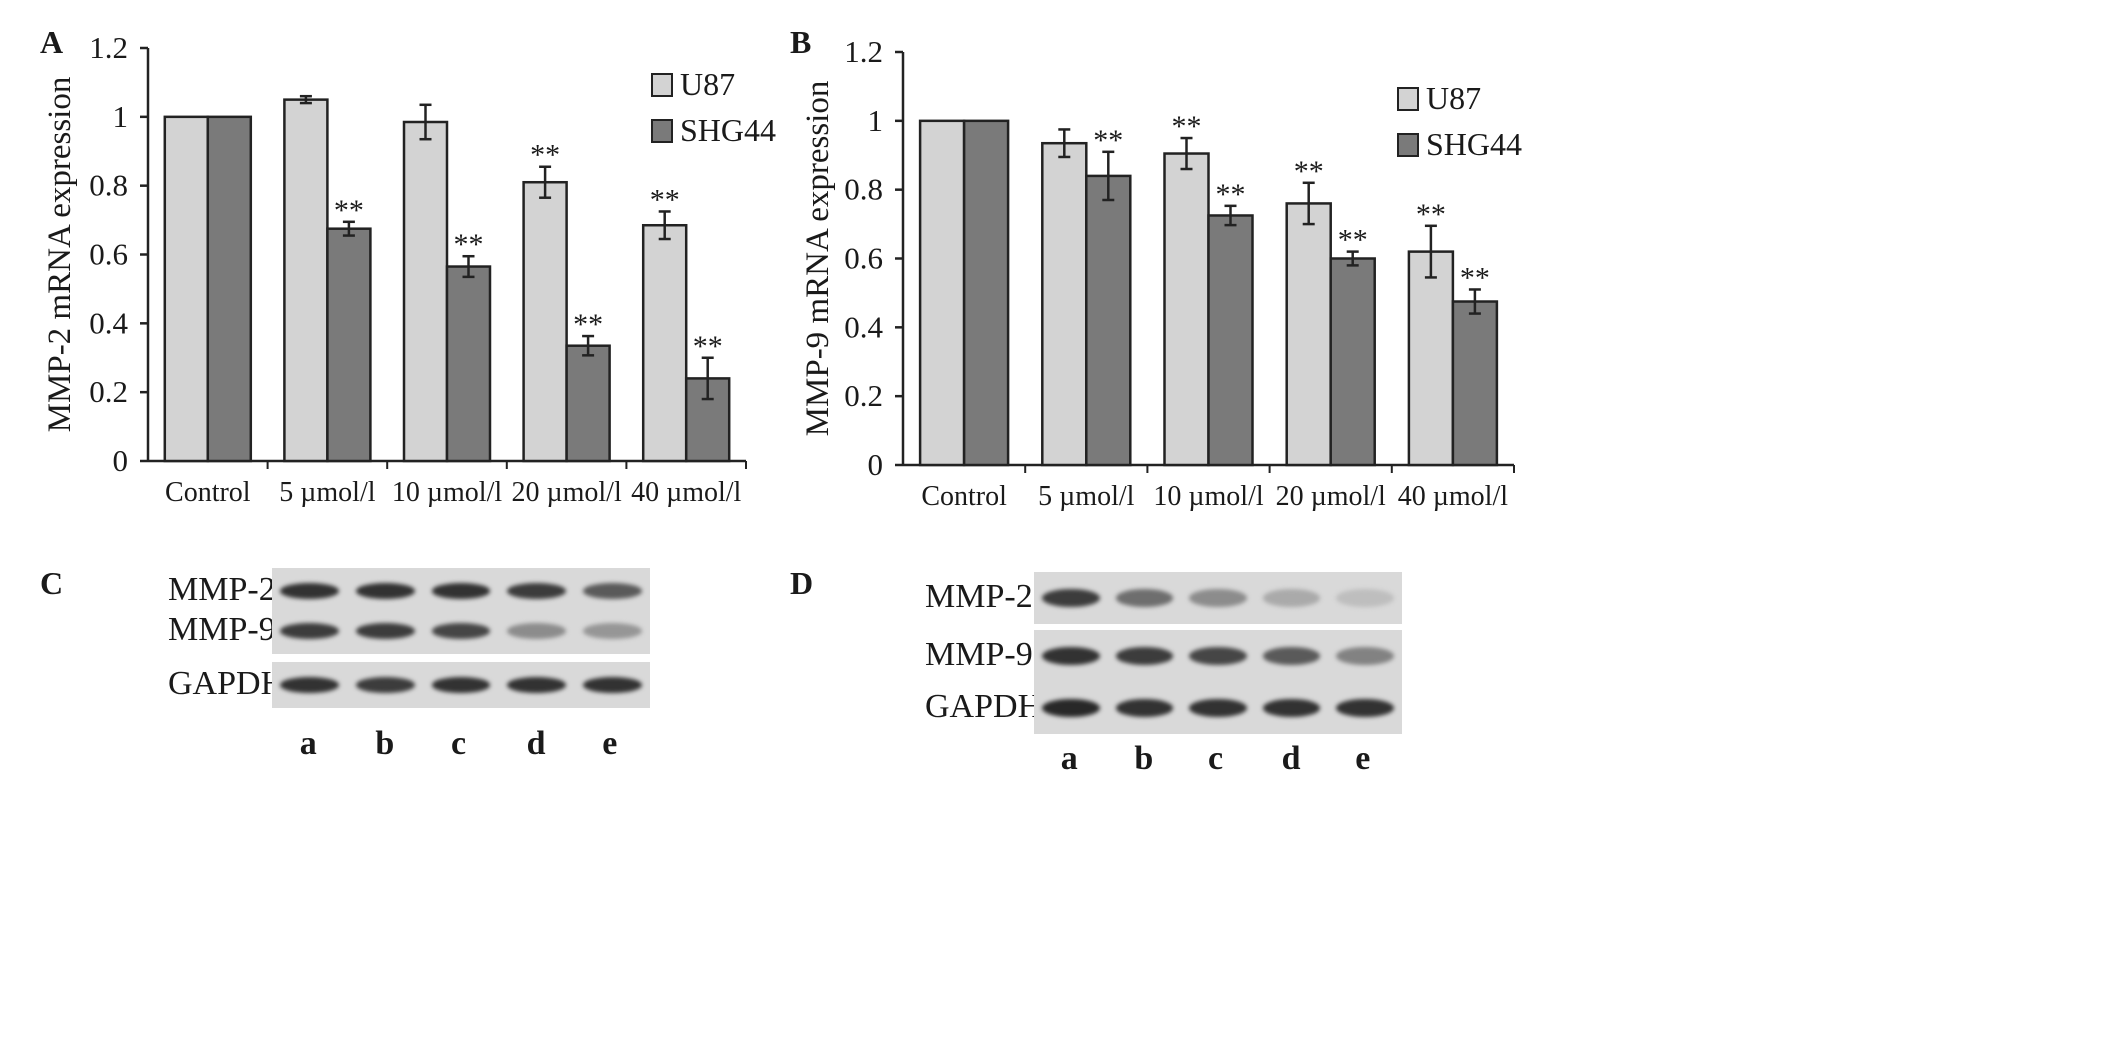  I want to click on blot-c-lane-label: b, so click(385, 743).